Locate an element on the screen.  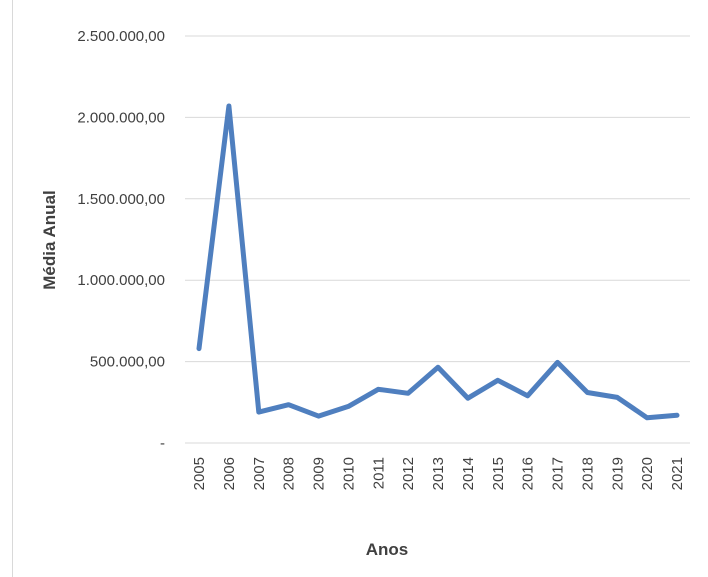
x-tick-label: 2019 is located at coordinates (617, 473).